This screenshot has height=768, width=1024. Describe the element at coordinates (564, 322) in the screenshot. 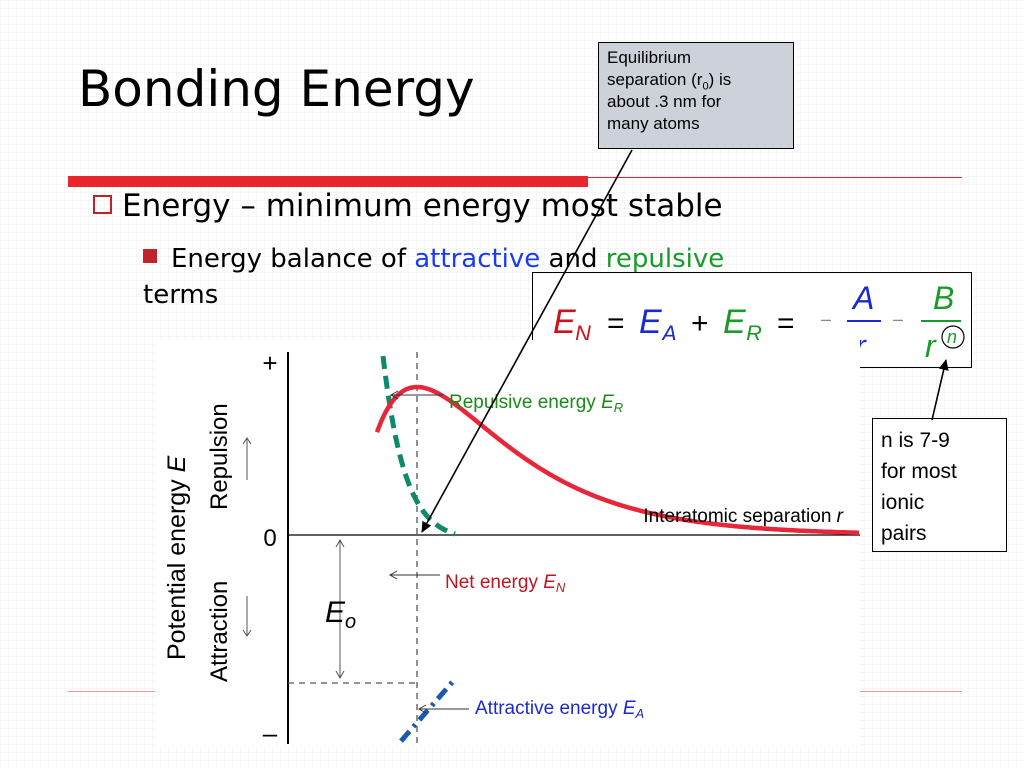

I see `formula-en-letter: E` at that location.